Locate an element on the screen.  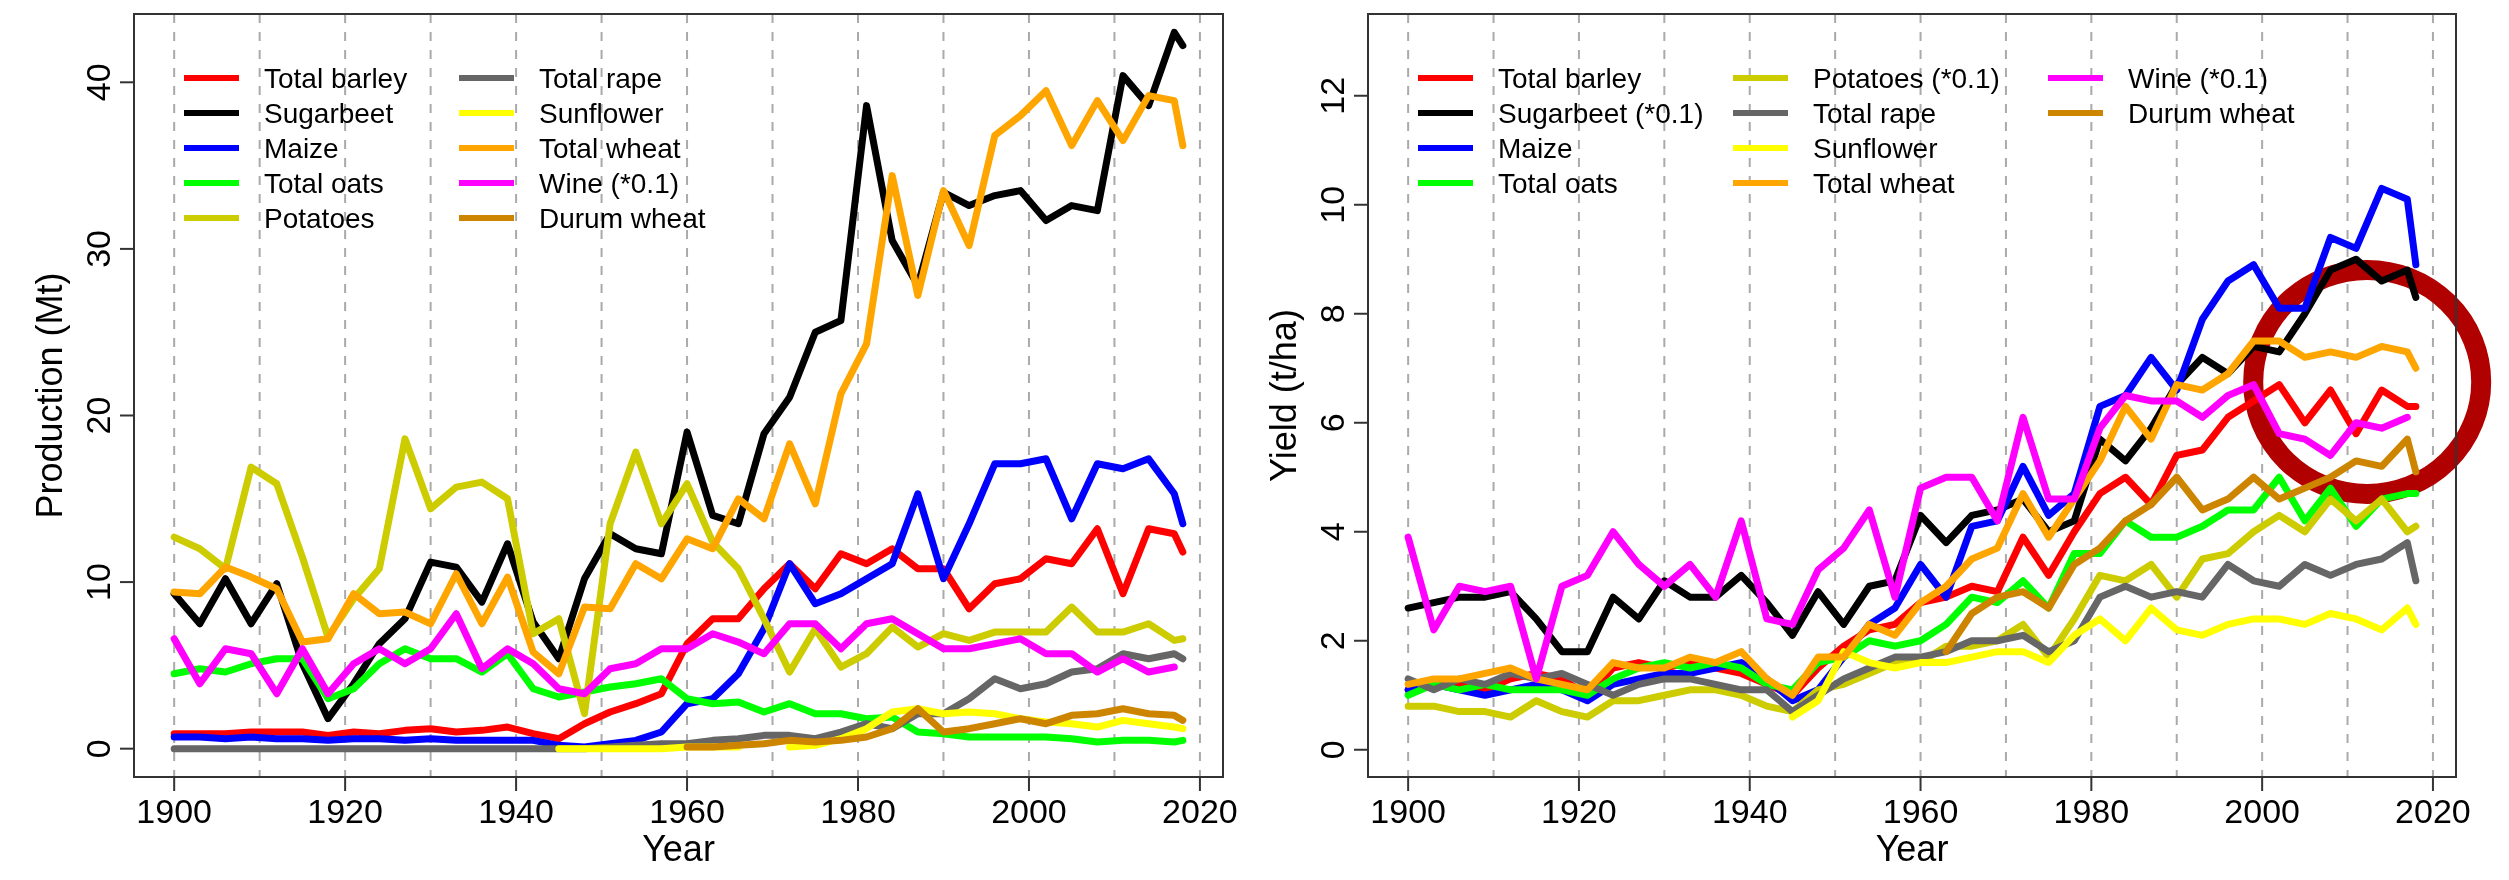
legend-label: Sugarbeet is located at coordinates (329, 113).